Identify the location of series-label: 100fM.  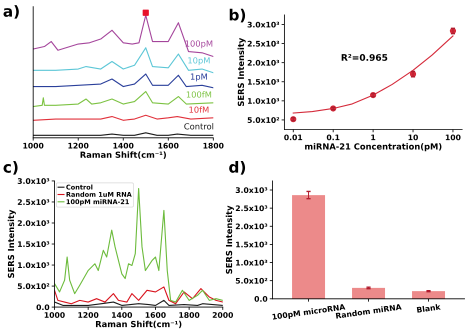
(199, 94).